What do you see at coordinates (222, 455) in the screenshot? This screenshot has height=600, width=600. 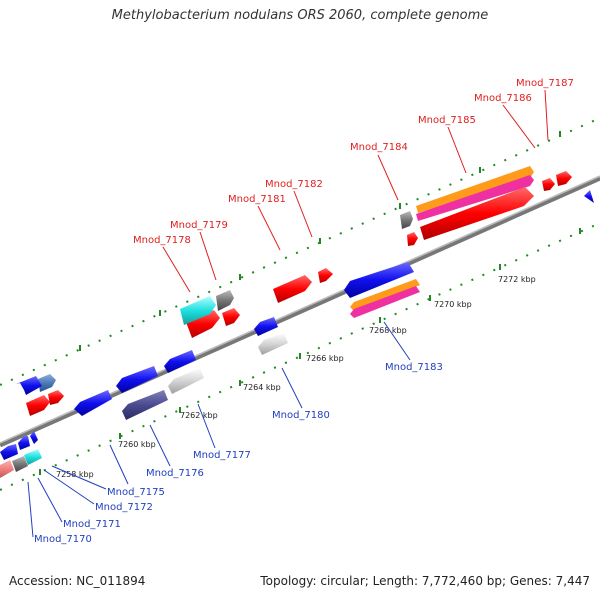 I see `gene-label: Mnod_7177` at bounding box center [222, 455].